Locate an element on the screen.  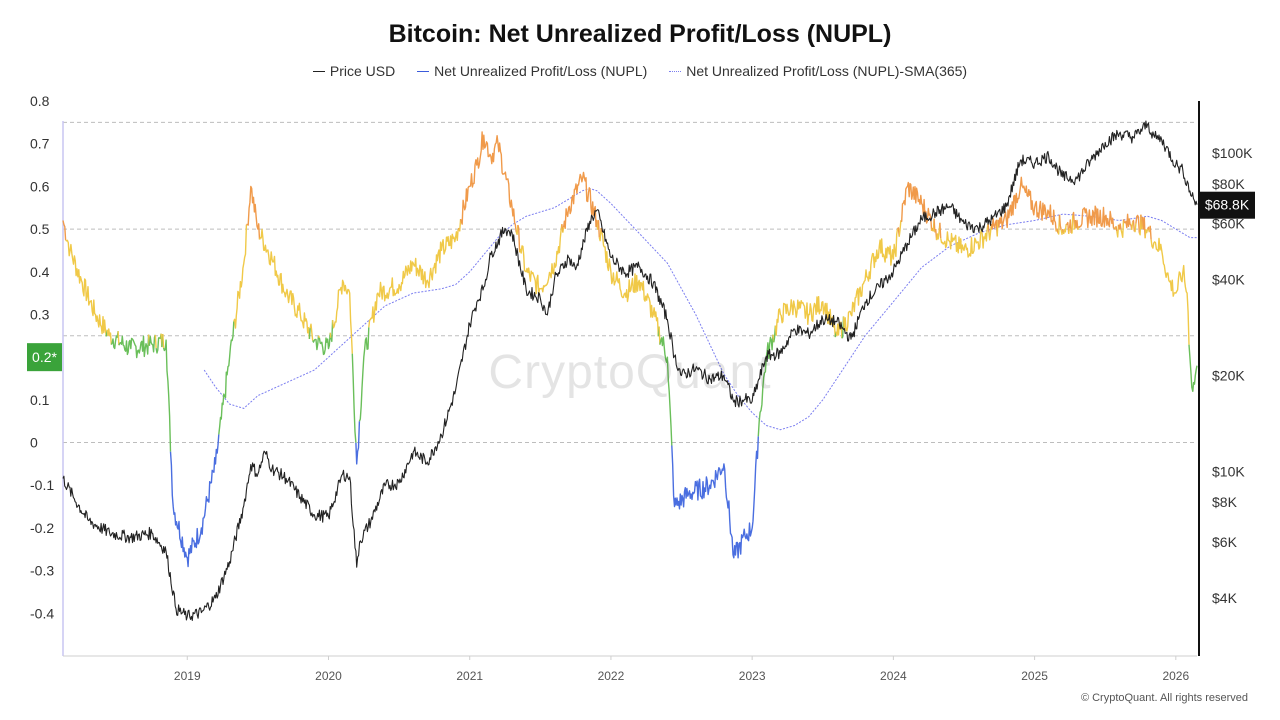
x-tick-label: 2020 is located at coordinates (328, 676).